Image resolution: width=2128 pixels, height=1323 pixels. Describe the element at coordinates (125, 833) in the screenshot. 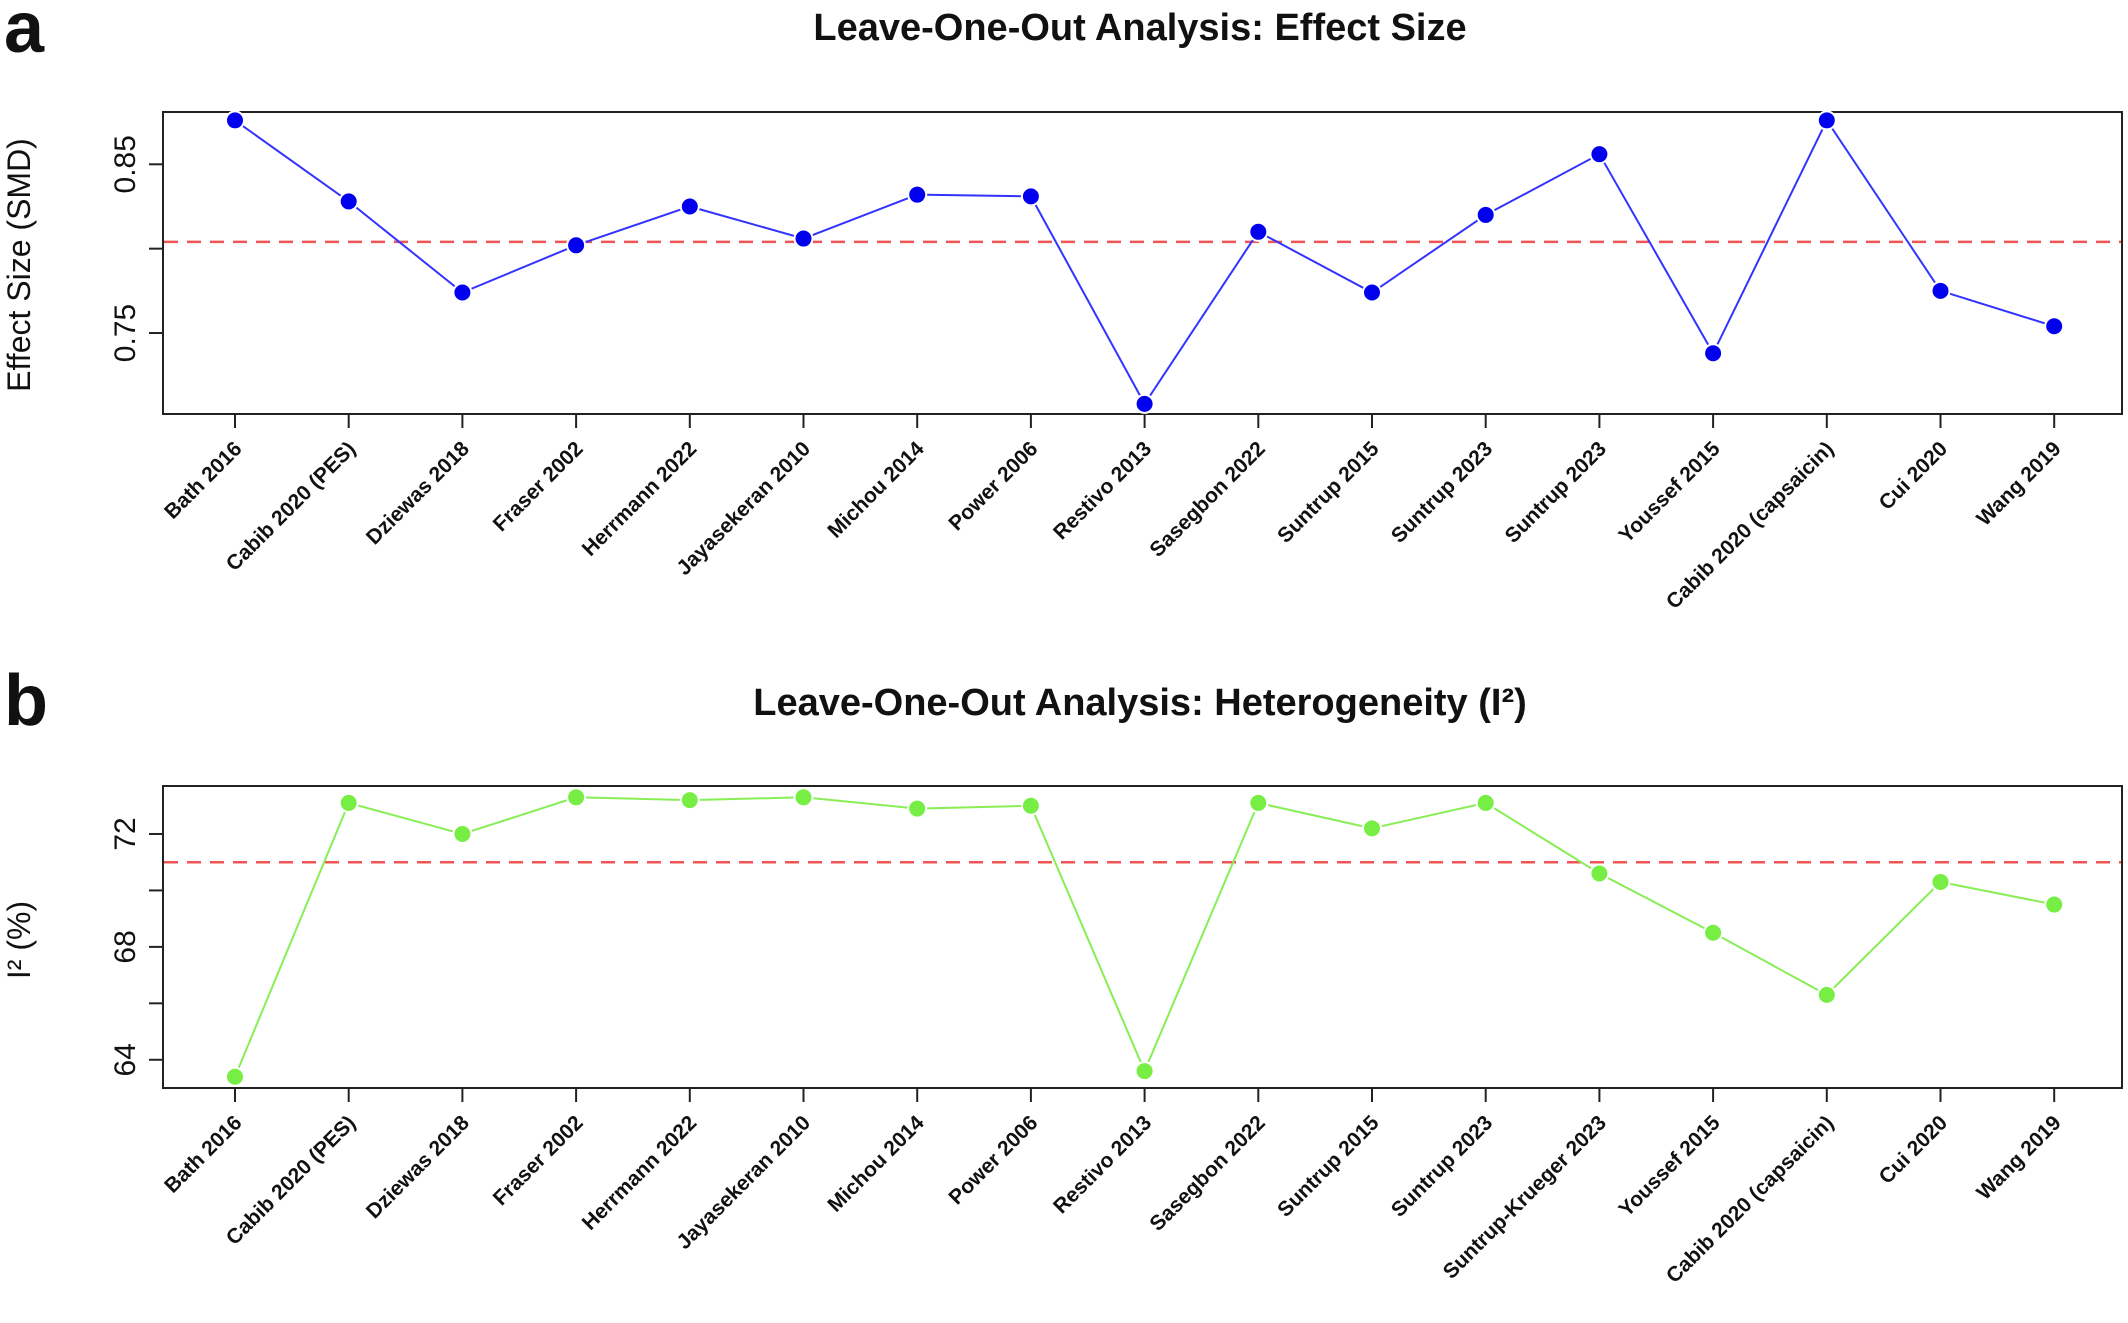

I see `y-tick-label: 72` at that location.